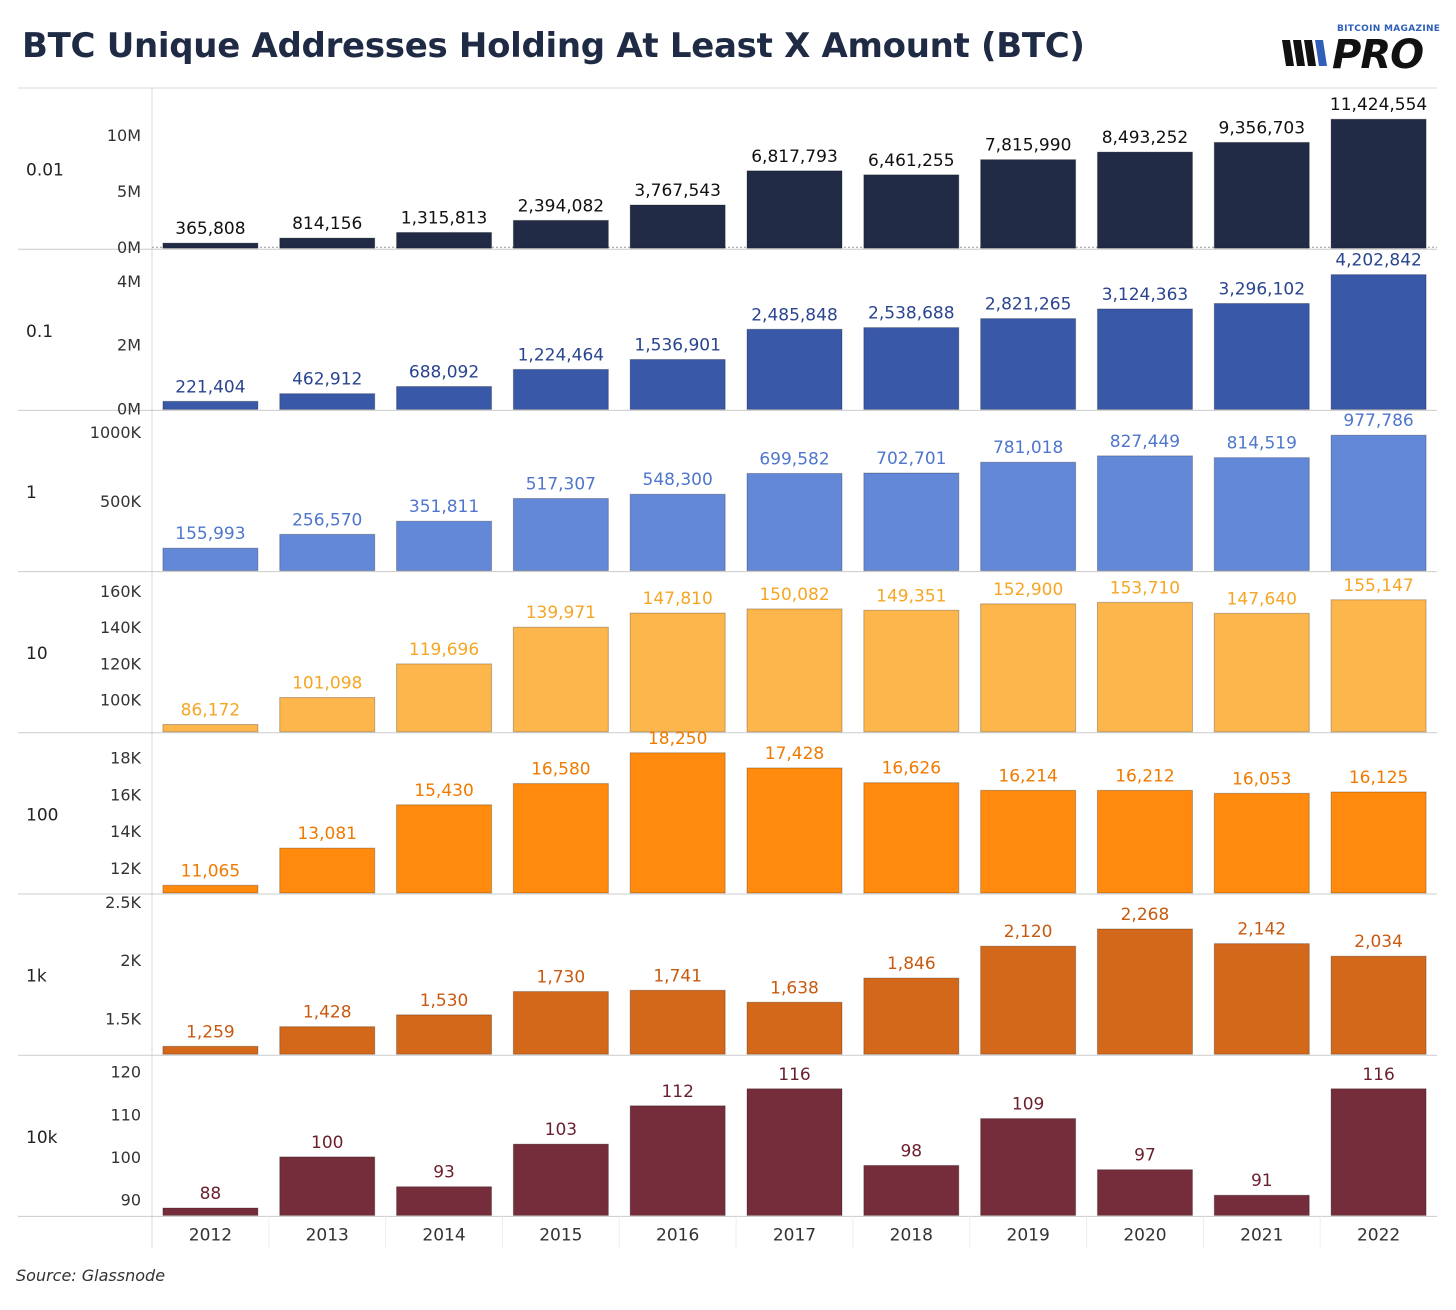 The image size is (1456, 1310). Describe the element at coordinates (210, 534) in the screenshot. I see `bar-value-label: 155,993` at that location.